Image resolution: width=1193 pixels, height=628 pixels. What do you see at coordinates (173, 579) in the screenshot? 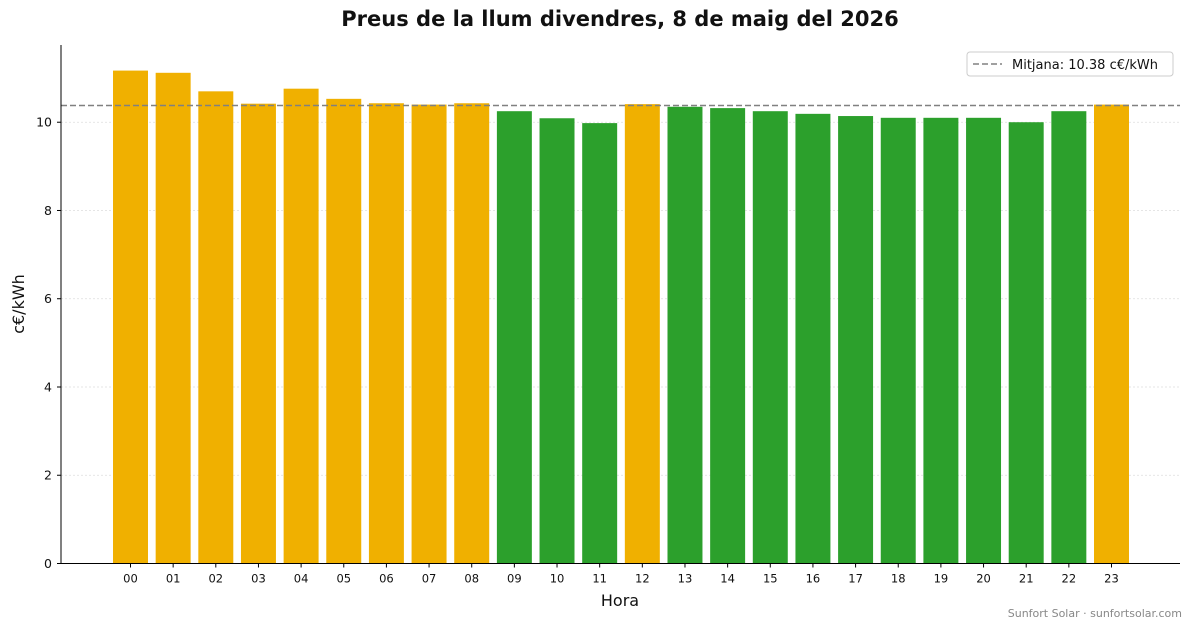
I see `x-tick-label: 01` at bounding box center [173, 579].